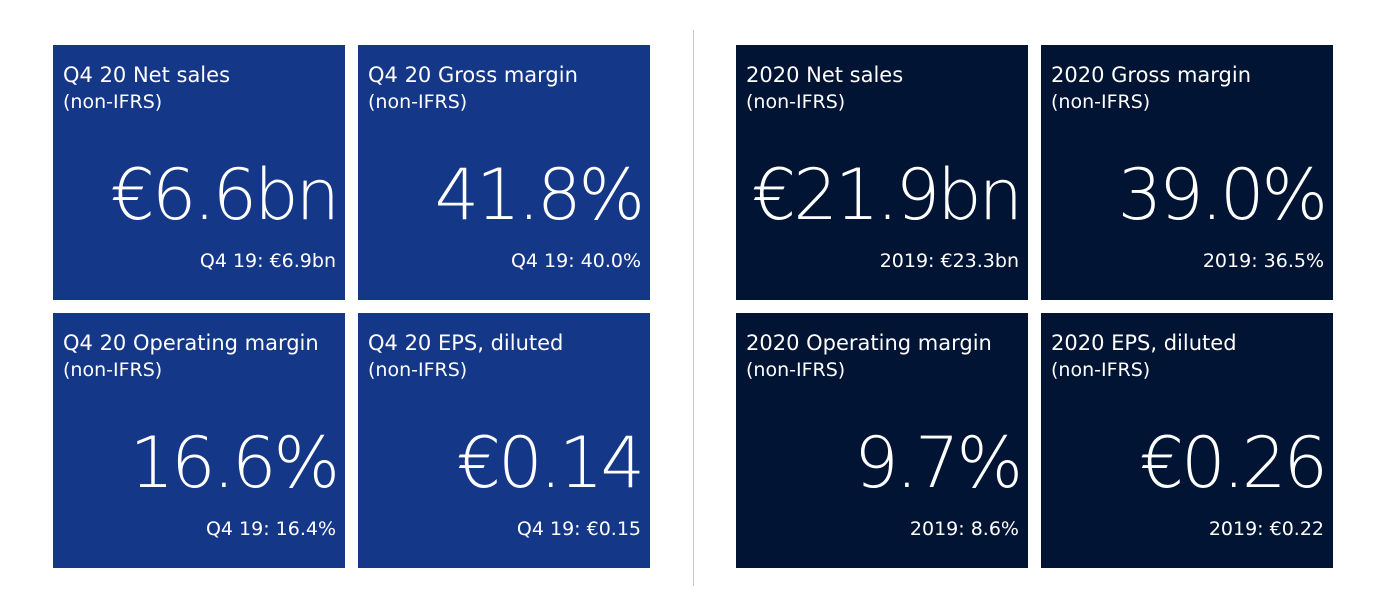  I want to click on kpi-value: €21.9bn, so click(887, 195).